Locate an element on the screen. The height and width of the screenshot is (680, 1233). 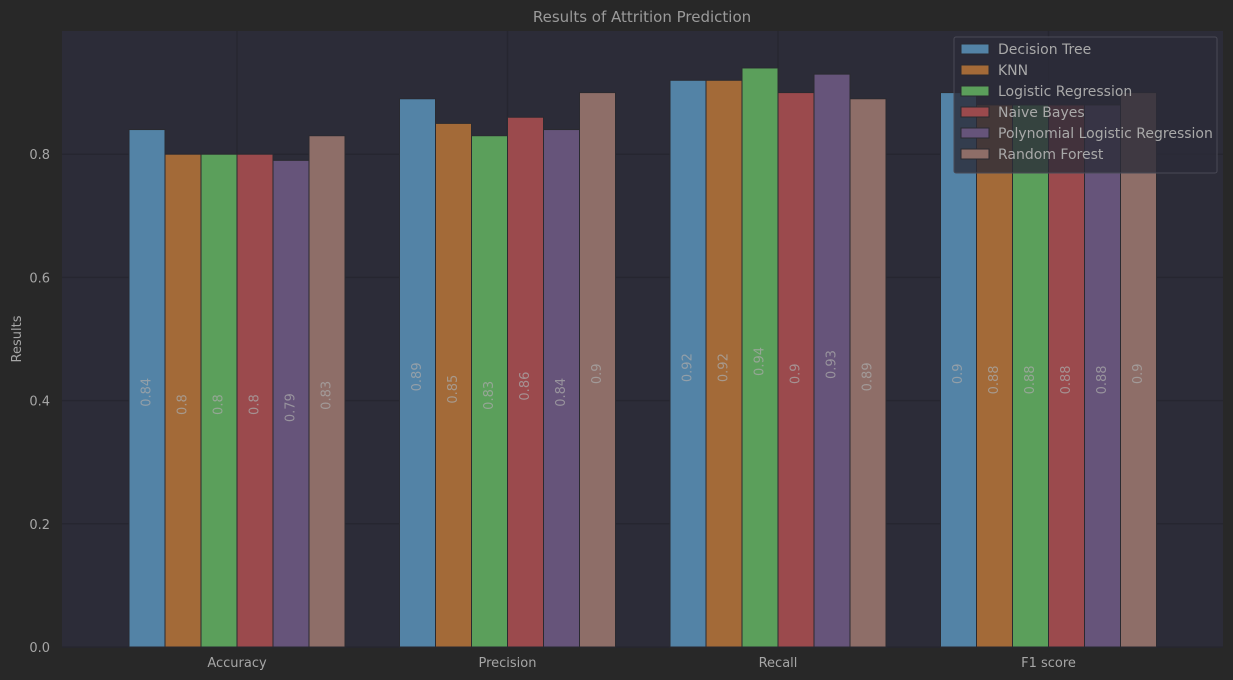
bar-decision-tree-f1-score is located at coordinates (958, 370).